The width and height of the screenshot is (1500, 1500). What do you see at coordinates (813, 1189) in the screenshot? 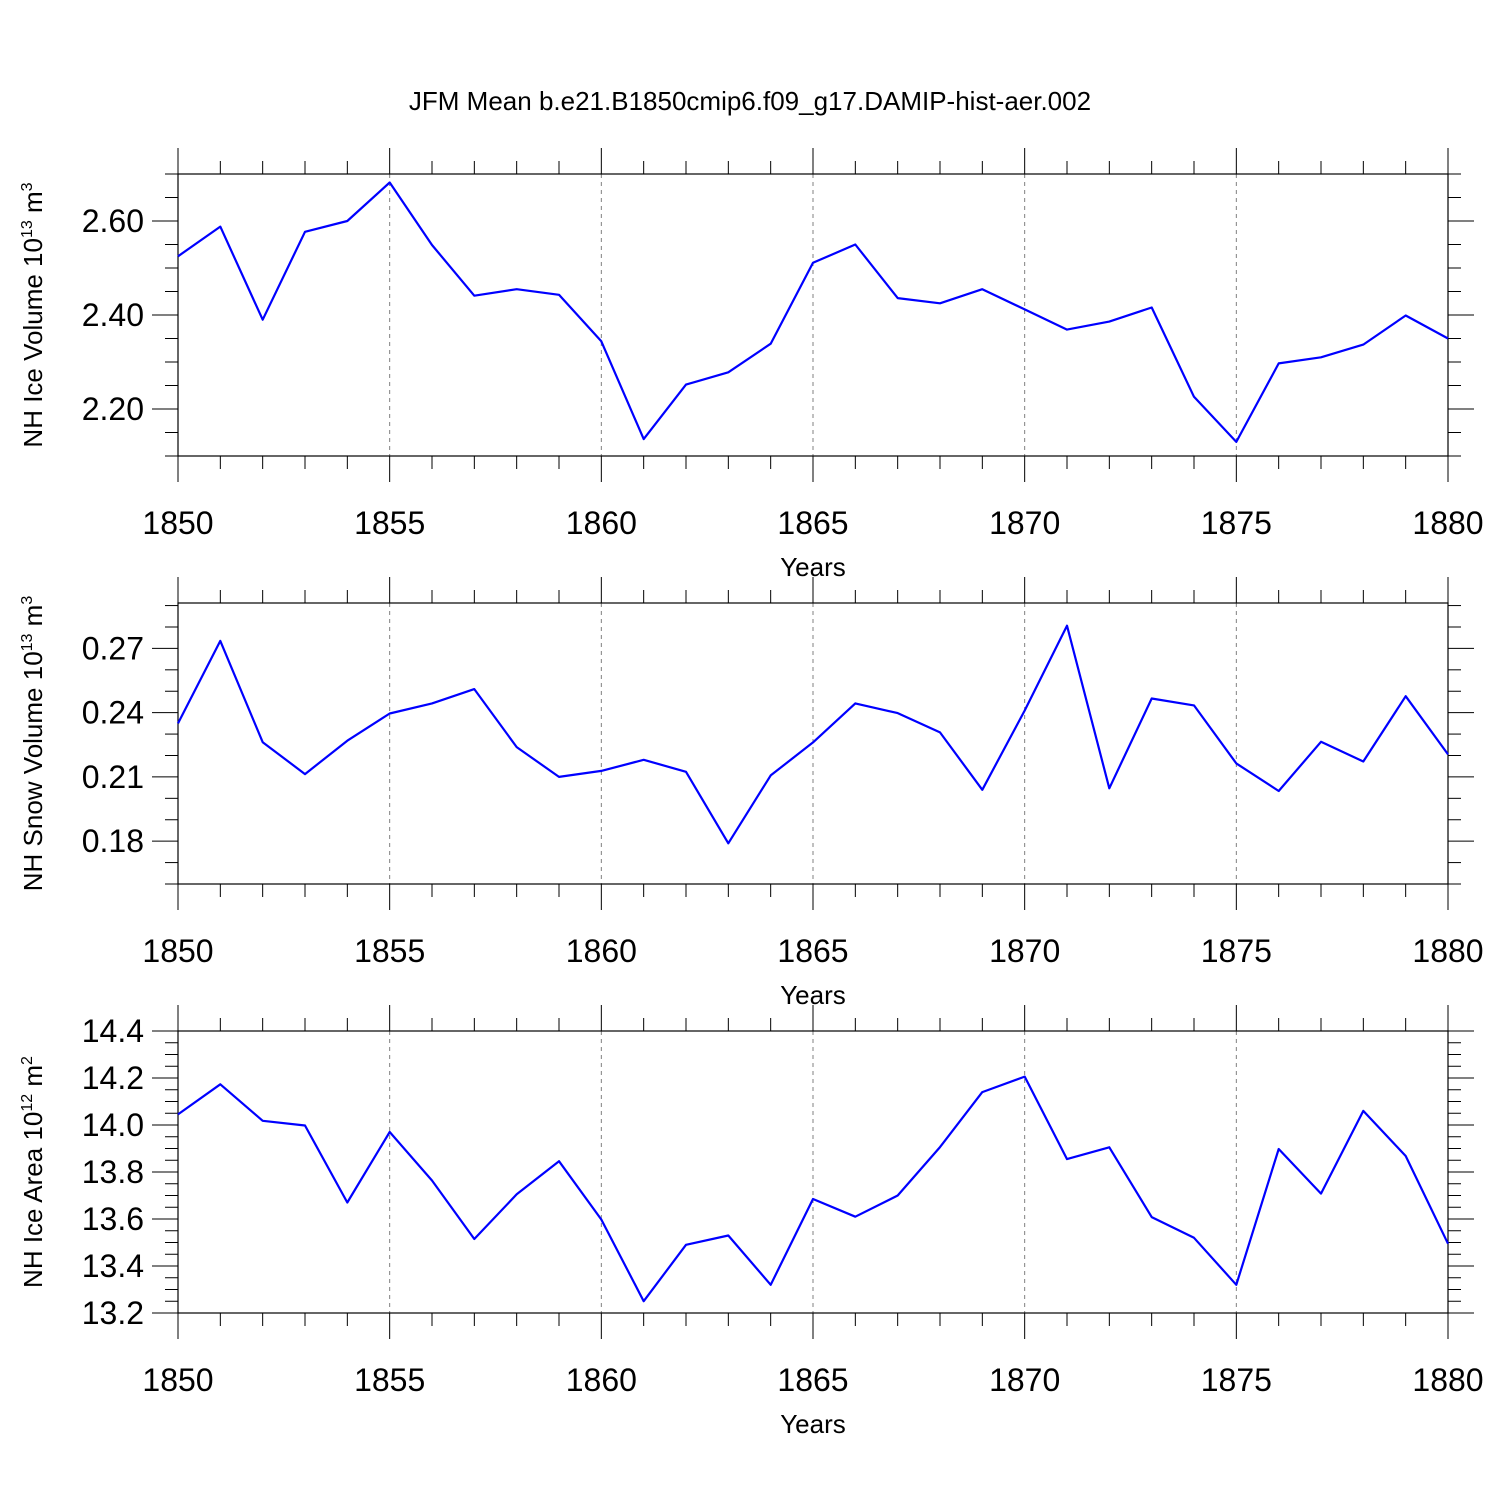
I see `series-line-ice-area` at bounding box center [813, 1189].